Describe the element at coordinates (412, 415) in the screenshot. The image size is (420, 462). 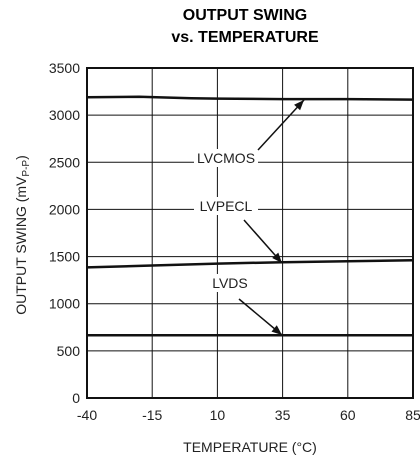
I see `x-tick-label: 85` at that location.